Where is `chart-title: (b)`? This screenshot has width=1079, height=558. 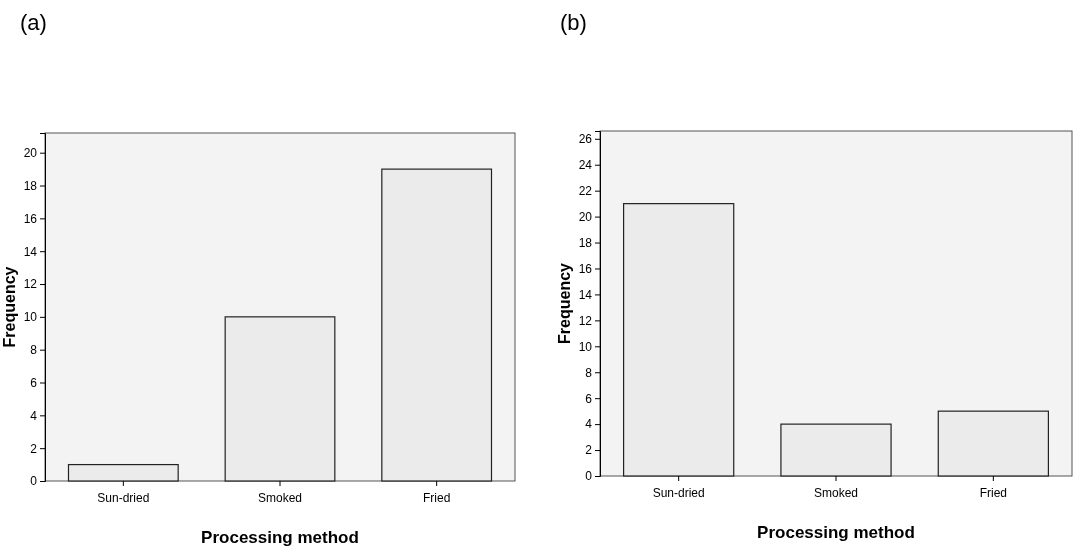 chart-title: (b) is located at coordinates (573, 22).